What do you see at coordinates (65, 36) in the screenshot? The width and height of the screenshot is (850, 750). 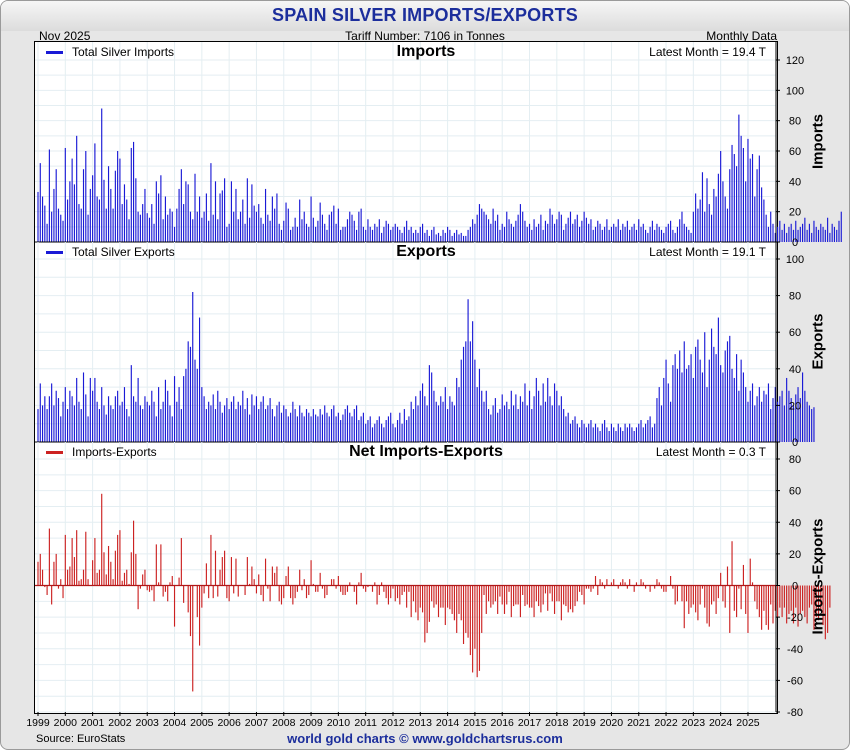 I see `report-date: Nov 2025` at bounding box center [65, 36].